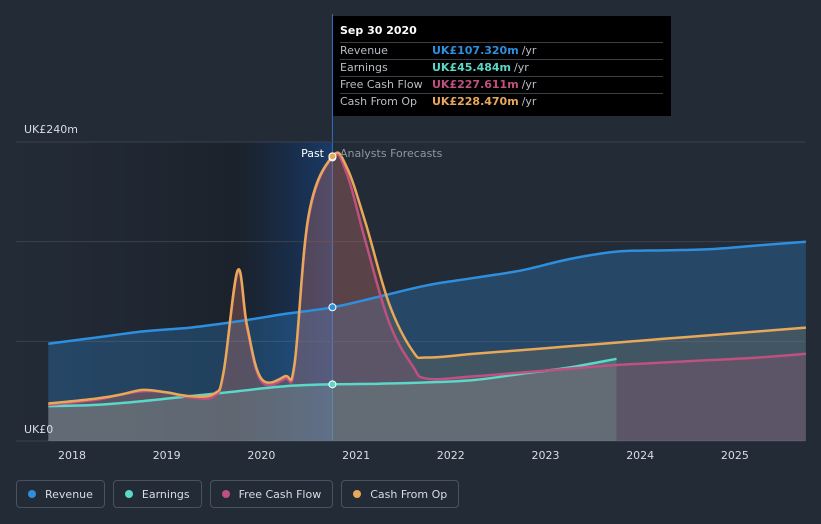  What do you see at coordinates (472, 67) in the screenshot?
I see `tooltip-row-value: UK£45.484m` at bounding box center [472, 67].